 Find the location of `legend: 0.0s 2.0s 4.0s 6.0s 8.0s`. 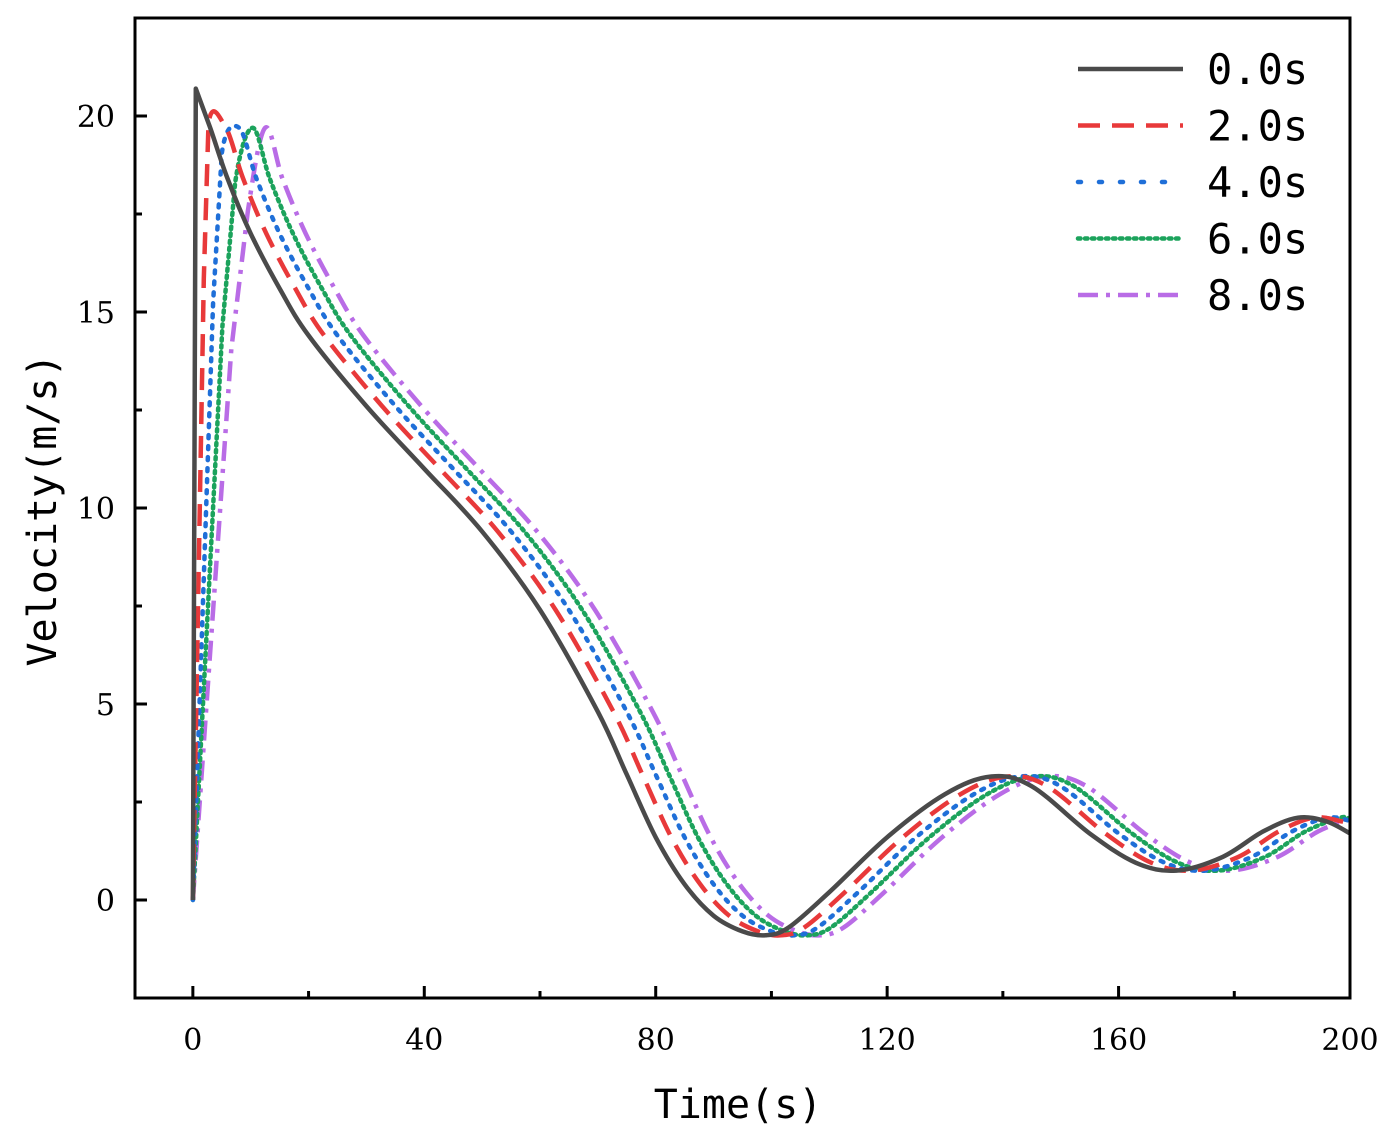

legend: 0.0s 2.0s 4.0s 6.0s 8.0s is located at coordinates (1191, 182).